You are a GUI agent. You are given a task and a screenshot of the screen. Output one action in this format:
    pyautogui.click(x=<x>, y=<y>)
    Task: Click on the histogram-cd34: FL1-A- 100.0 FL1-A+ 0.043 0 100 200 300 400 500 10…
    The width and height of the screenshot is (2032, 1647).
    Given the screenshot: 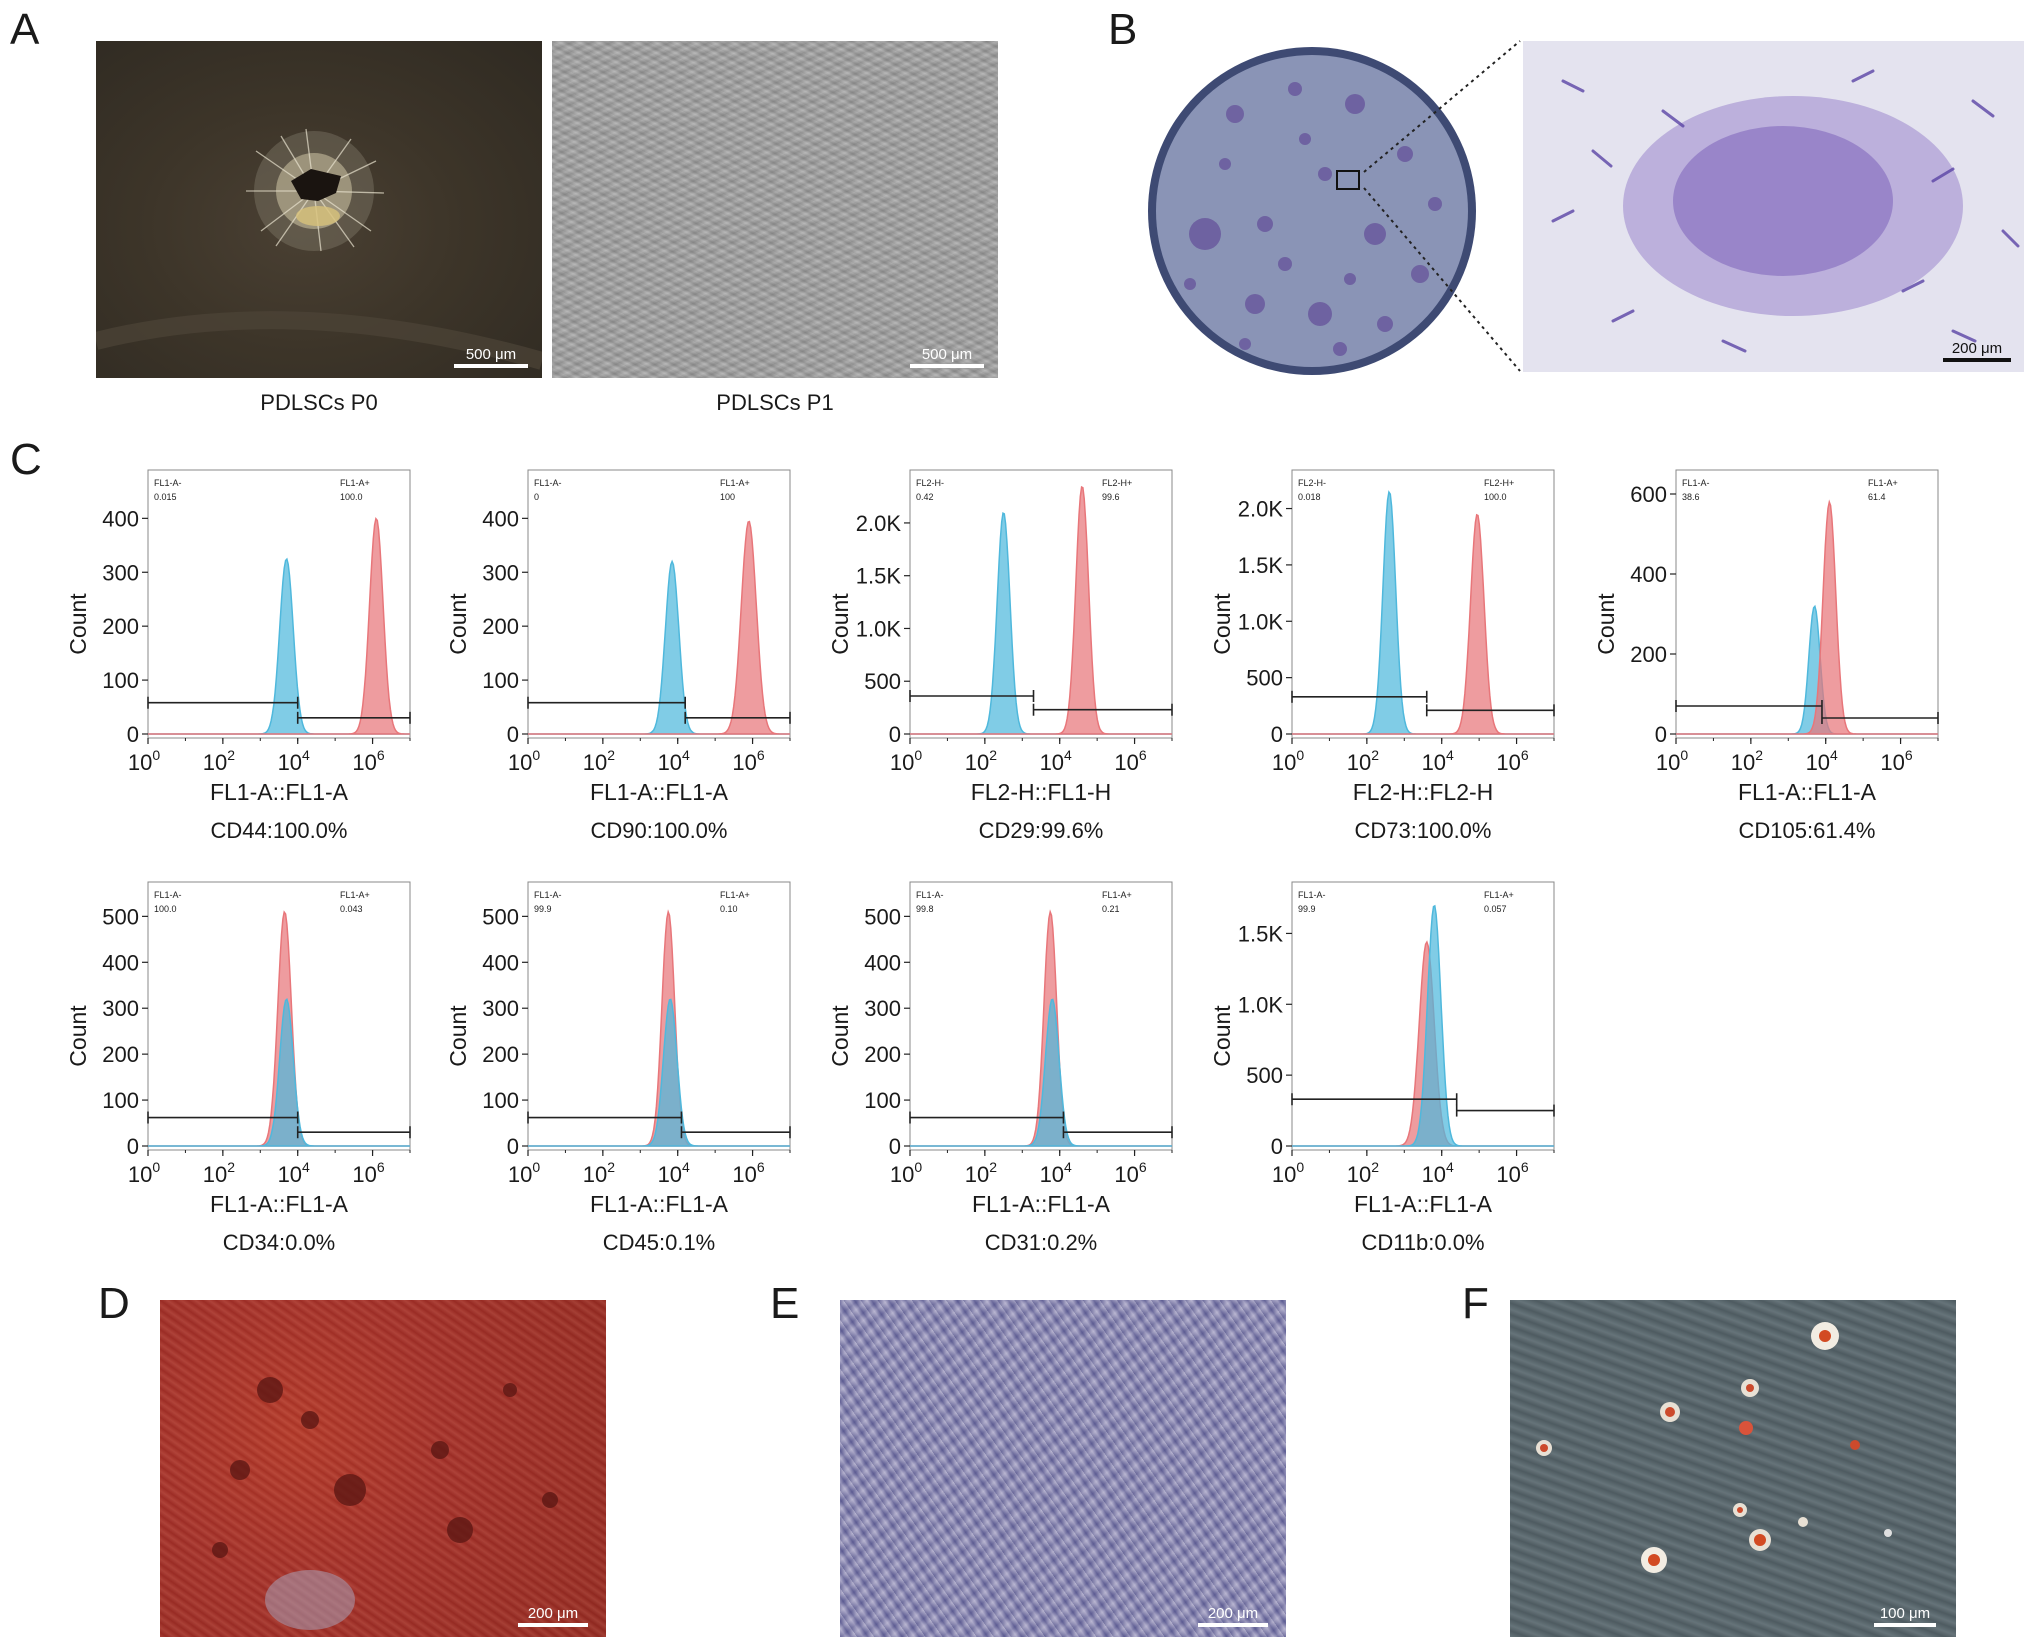 What is the action you would take?
    pyautogui.click(x=247, y=1080)
    